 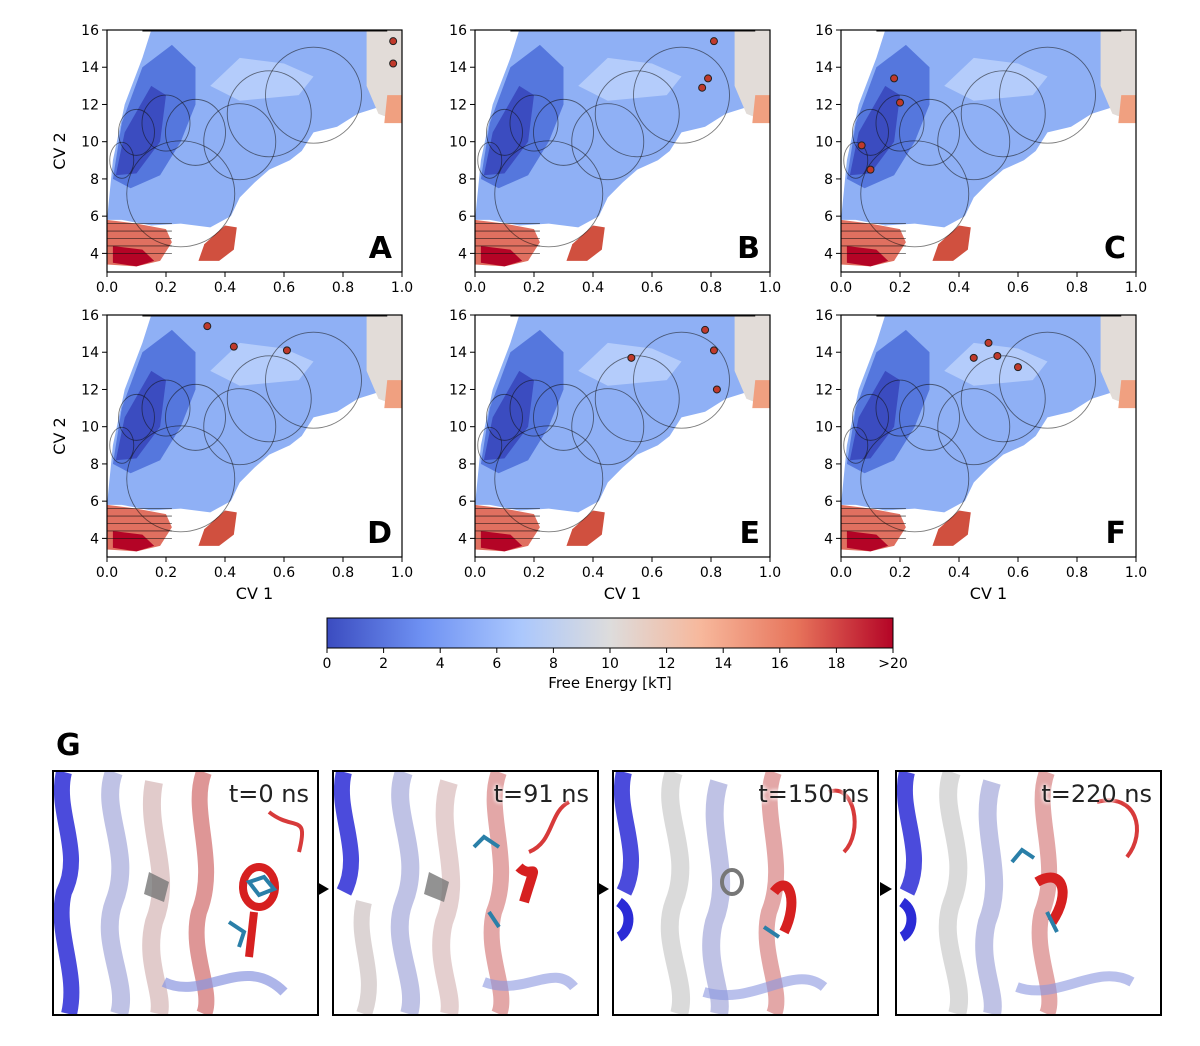 I want to click on colorbar-tick-label: 18, so click(x=836, y=664).